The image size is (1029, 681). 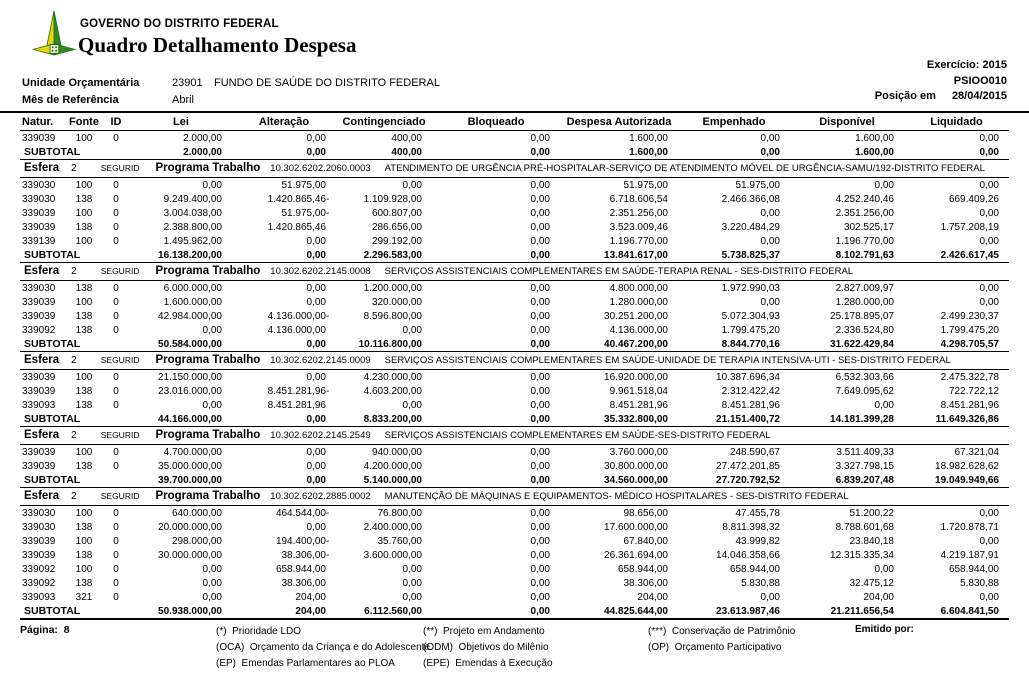 What do you see at coordinates (54, 33) in the screenshot?
I see `gdf-coat-of-arms-icon` at bounding box center [54, 33].